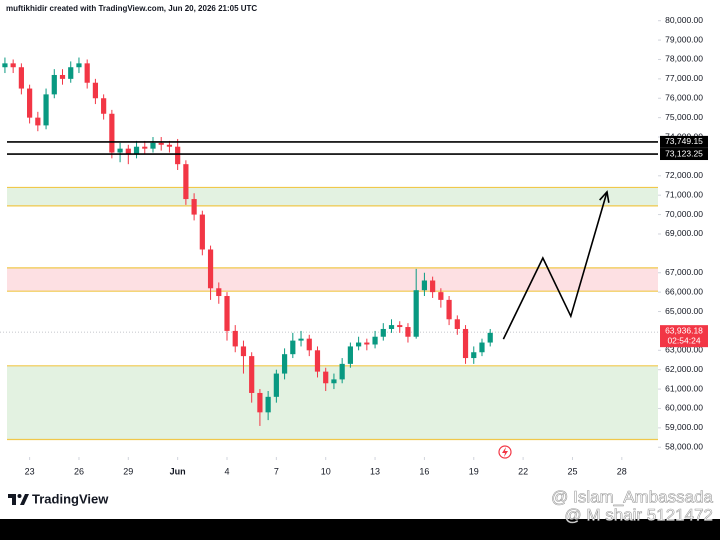  Describe the element at coordinates (360, 529) in the screenshot. I see `bottom-band` at that location.